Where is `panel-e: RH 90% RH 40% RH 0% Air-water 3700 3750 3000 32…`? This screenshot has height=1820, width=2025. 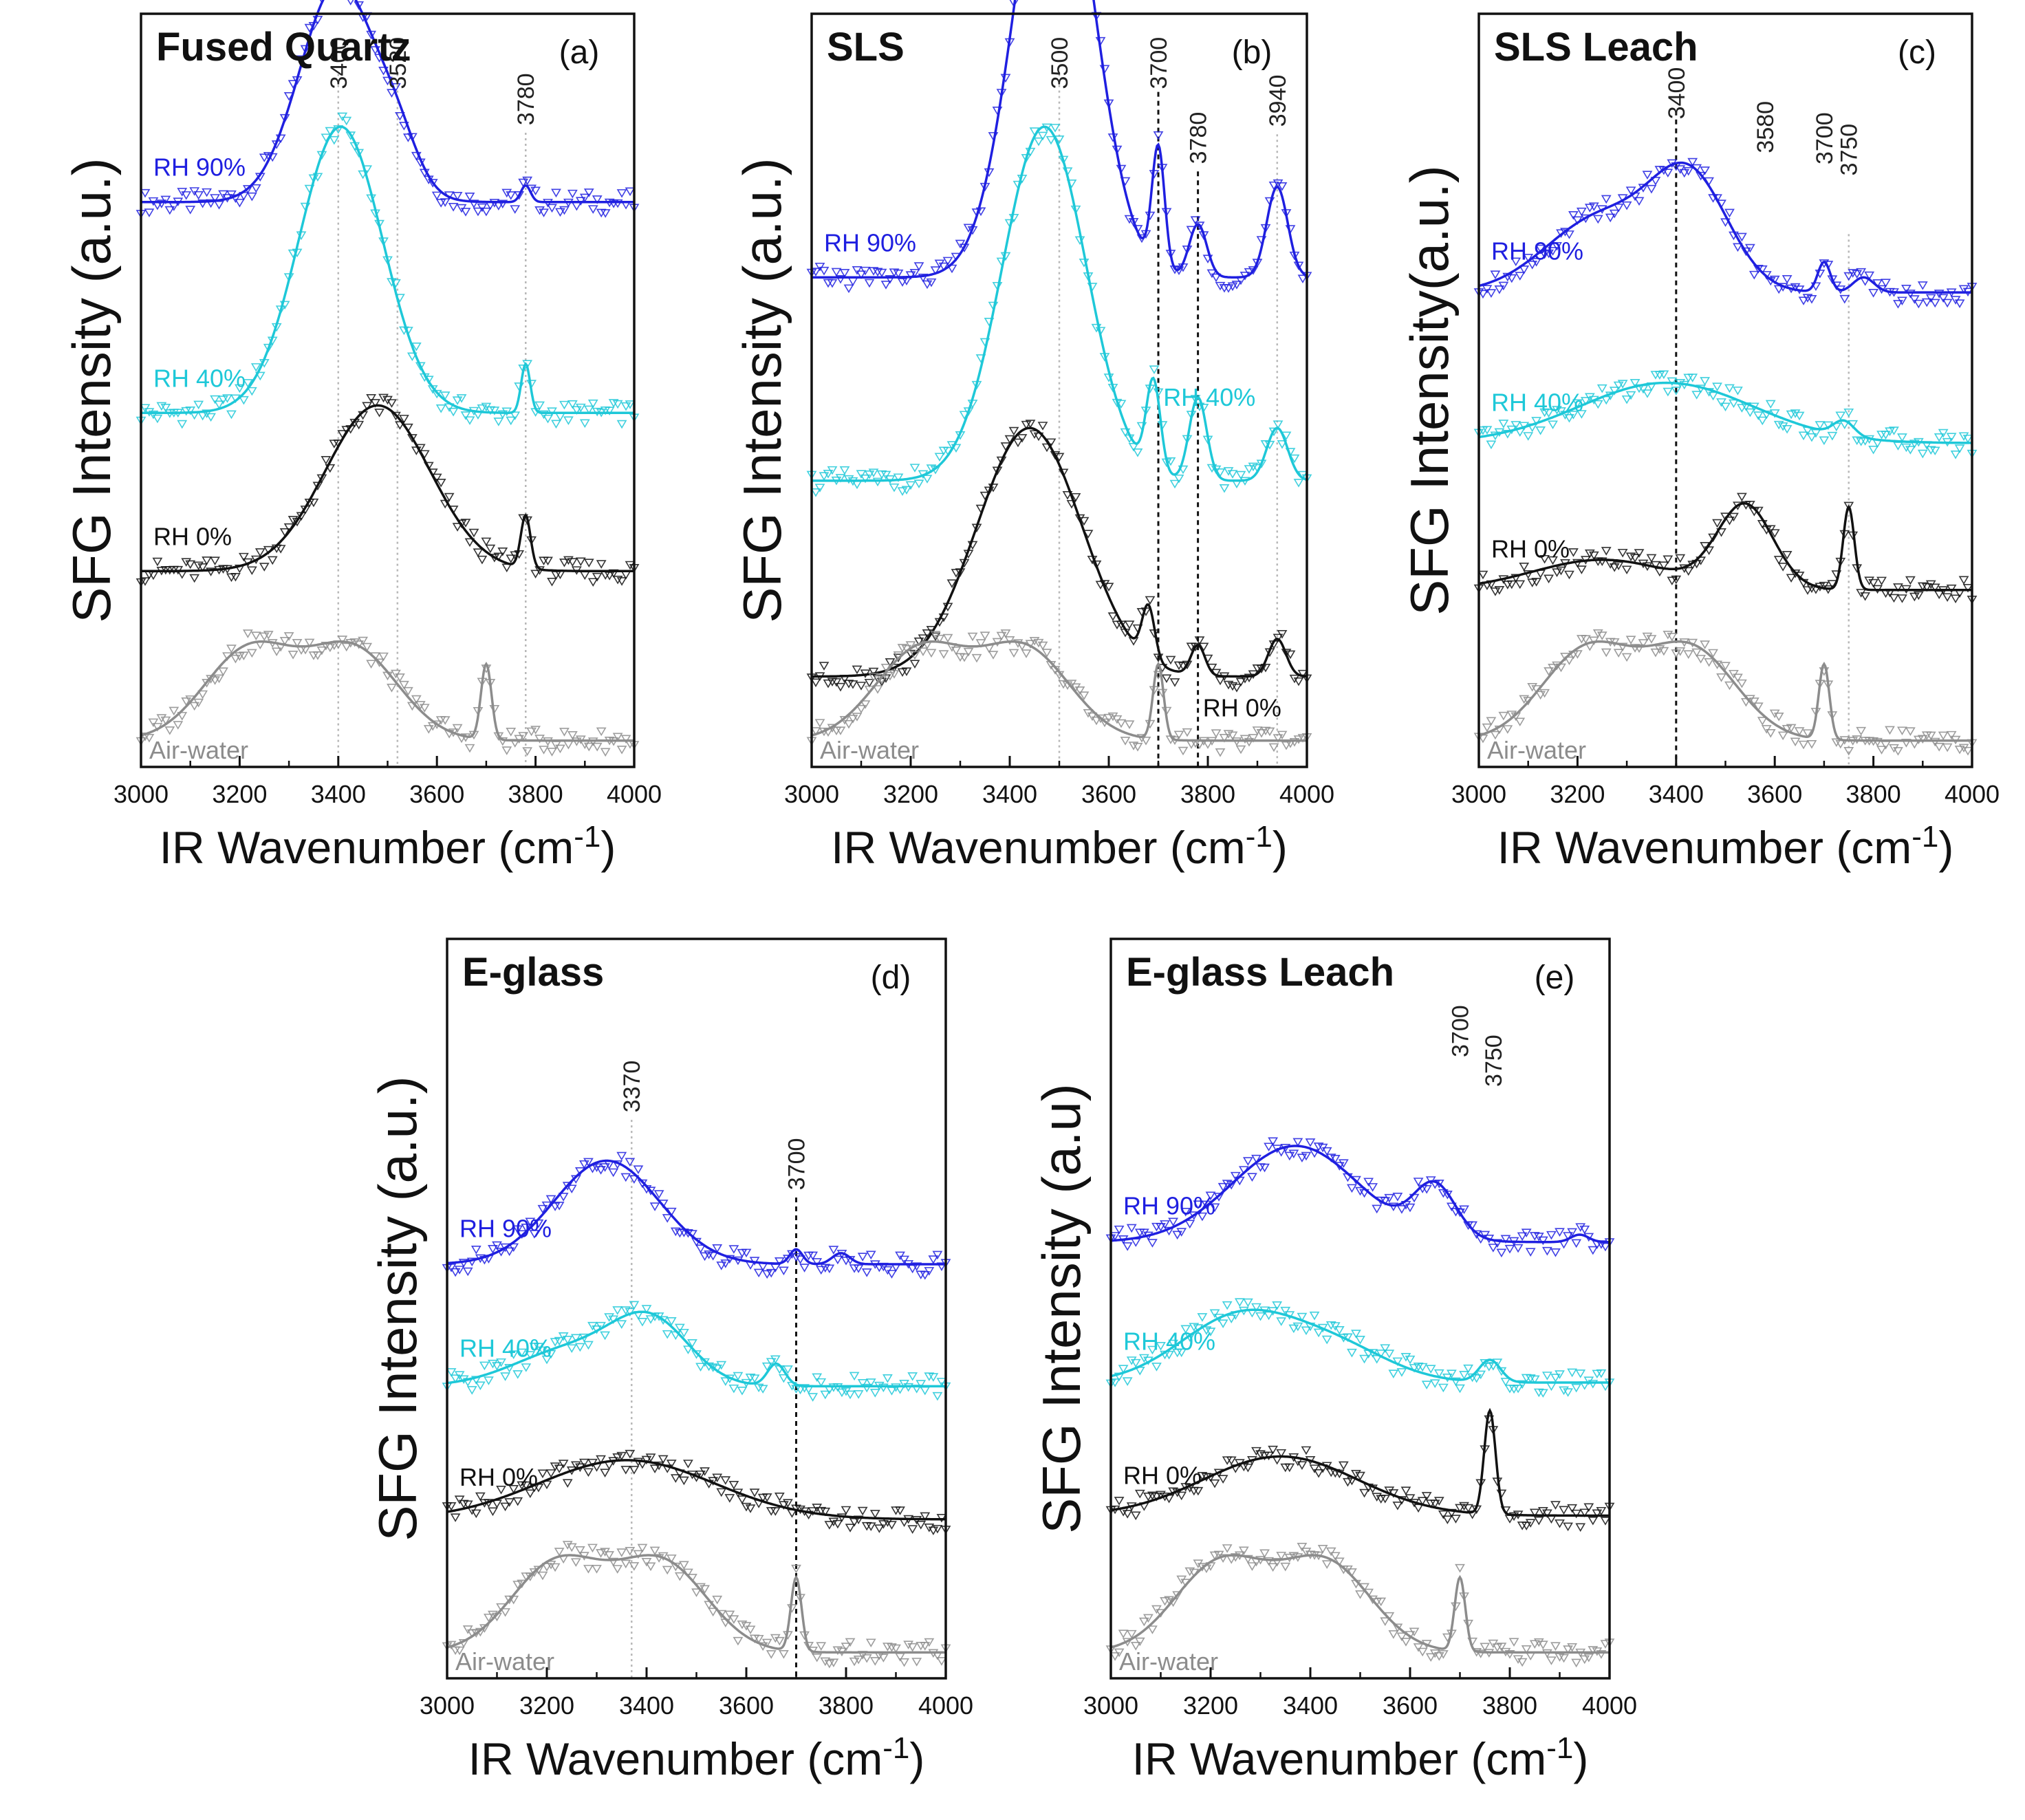
panel-e: RH 90% RH 40% RH 0% Air-water 3700 3750 3000 32… is located at coordinates (1334, 1361).